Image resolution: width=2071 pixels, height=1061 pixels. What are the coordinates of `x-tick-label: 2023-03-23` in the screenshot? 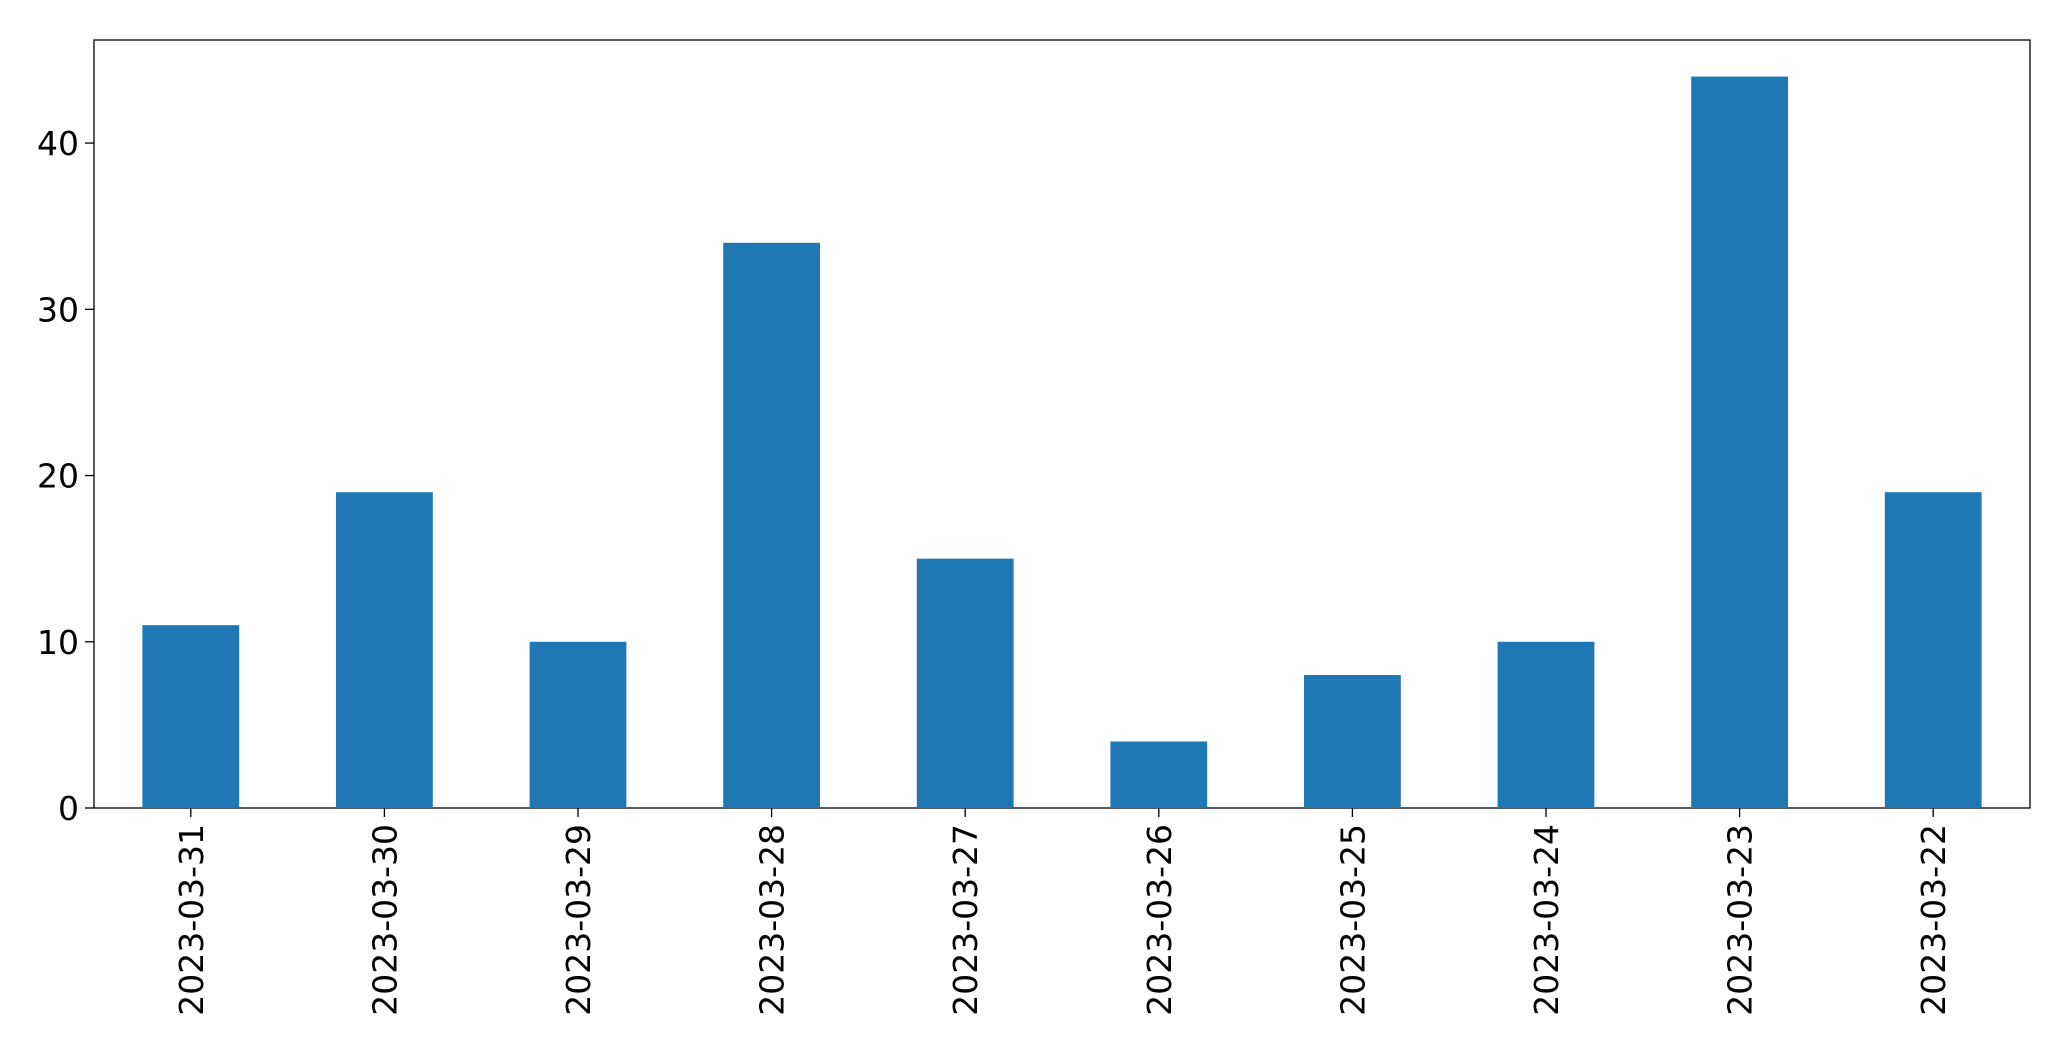 It's located at (1740, 920).